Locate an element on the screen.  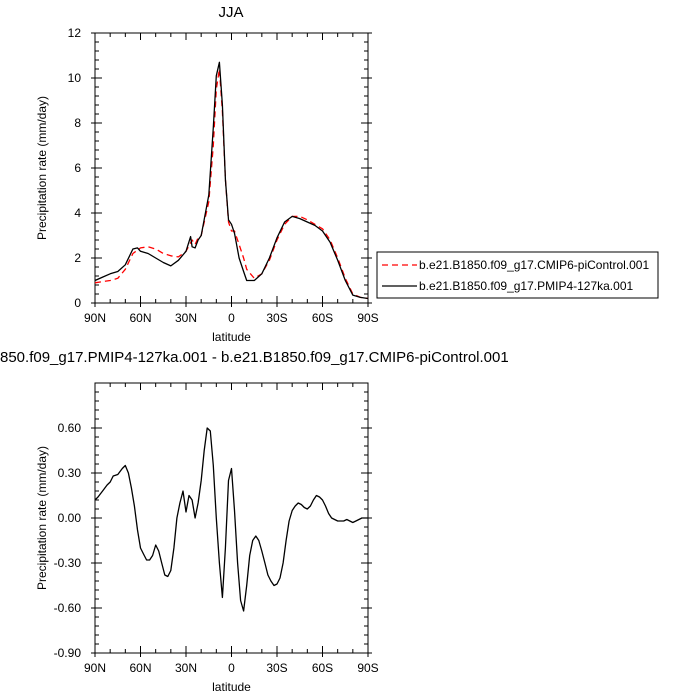
y-tick-label: 6 is located at coordinates (77, 168).